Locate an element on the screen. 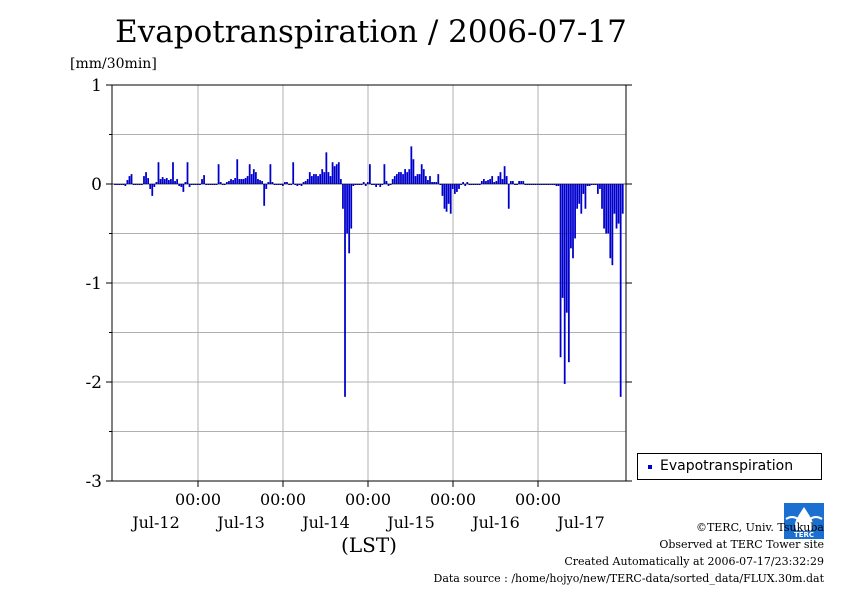 This screenshot has width=842, height=595. y-tick-label: -3 is located at coordinates (93, 482).